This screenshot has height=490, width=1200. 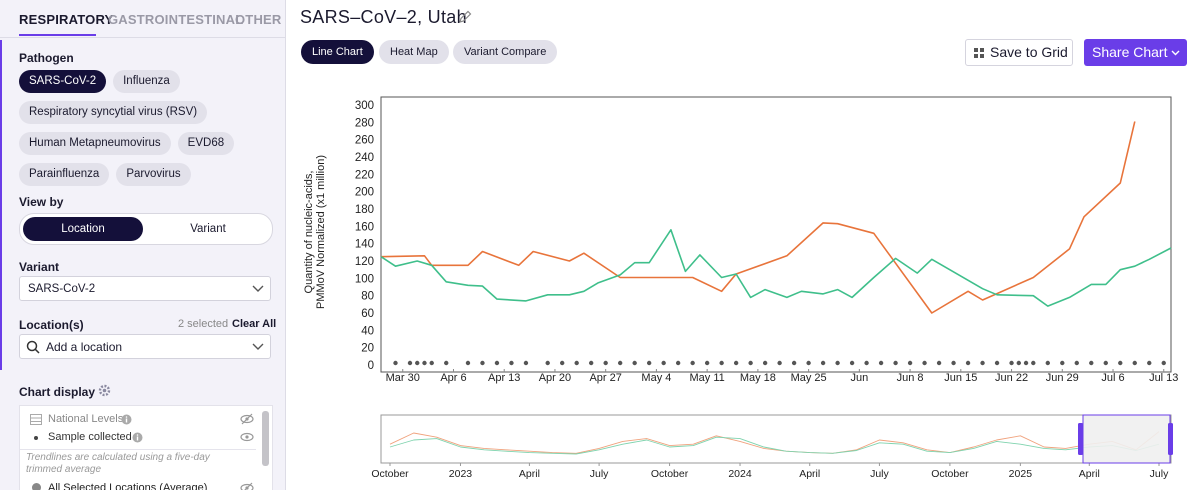 I want to click on eye-icon, so click(x=247, y=437).